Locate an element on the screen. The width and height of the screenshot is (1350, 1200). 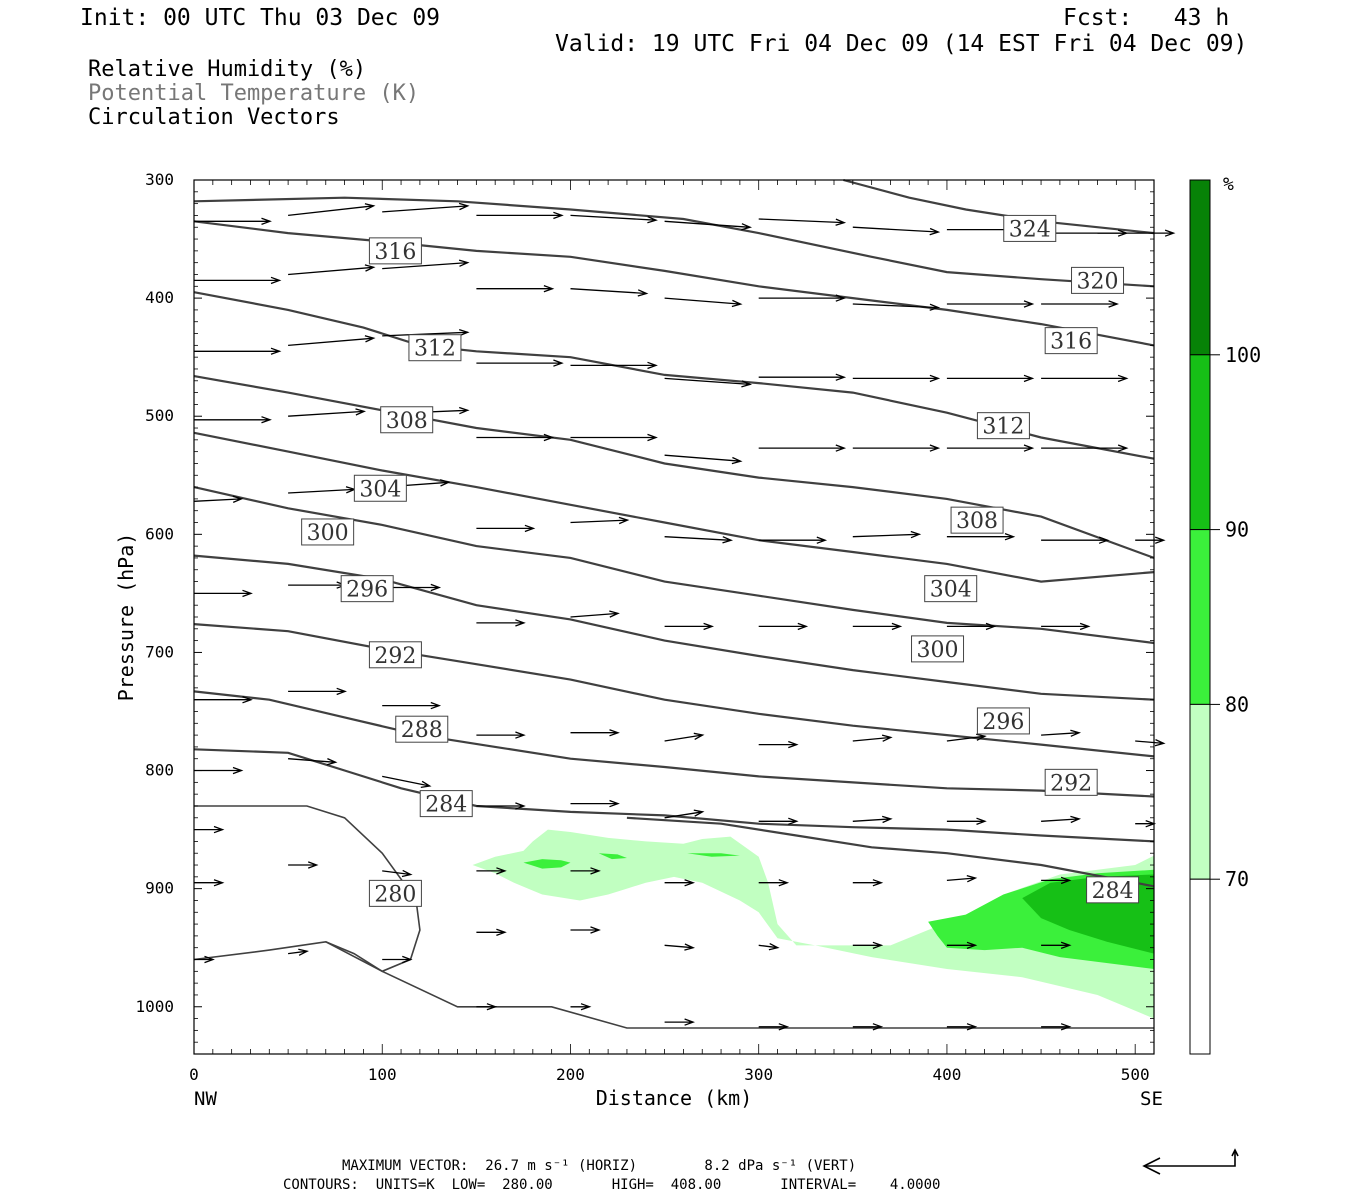
contour-label-300: 300 is located at coordinates (938, 650).